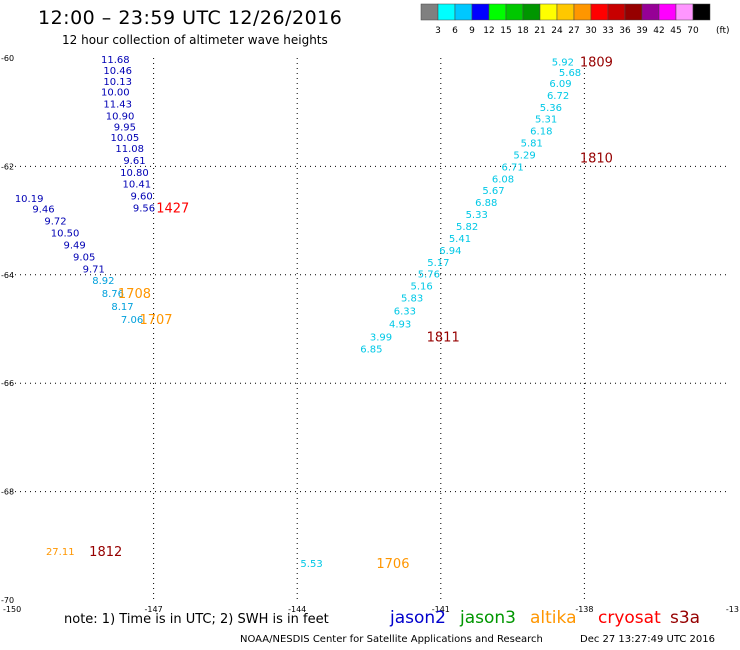  Describe the element at coordinates (381, 338) in the screenshot. I see `wave-height-value: 3.99` at that location.